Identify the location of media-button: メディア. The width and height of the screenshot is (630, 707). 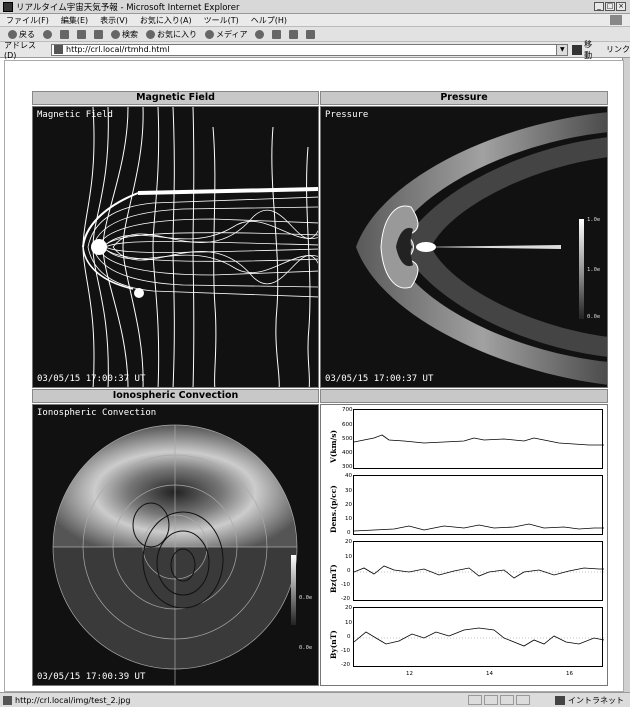
(226, 34).